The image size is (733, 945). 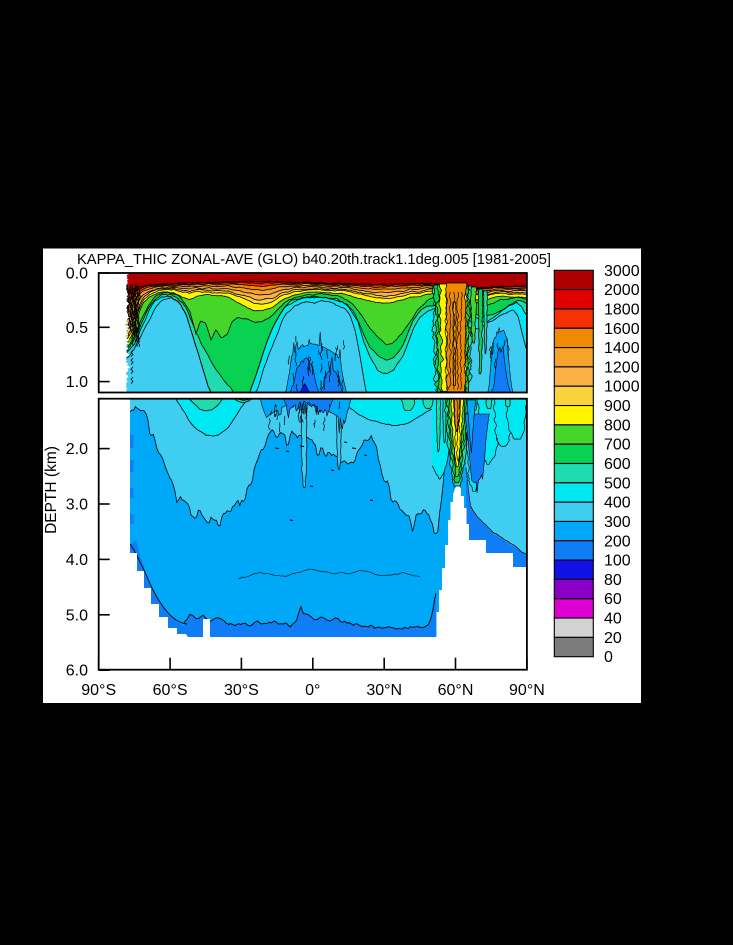 What do you see at coordinates (617, 561) in the screenshot?
I see `svg-text: 100` at bounding box center [617, 561].